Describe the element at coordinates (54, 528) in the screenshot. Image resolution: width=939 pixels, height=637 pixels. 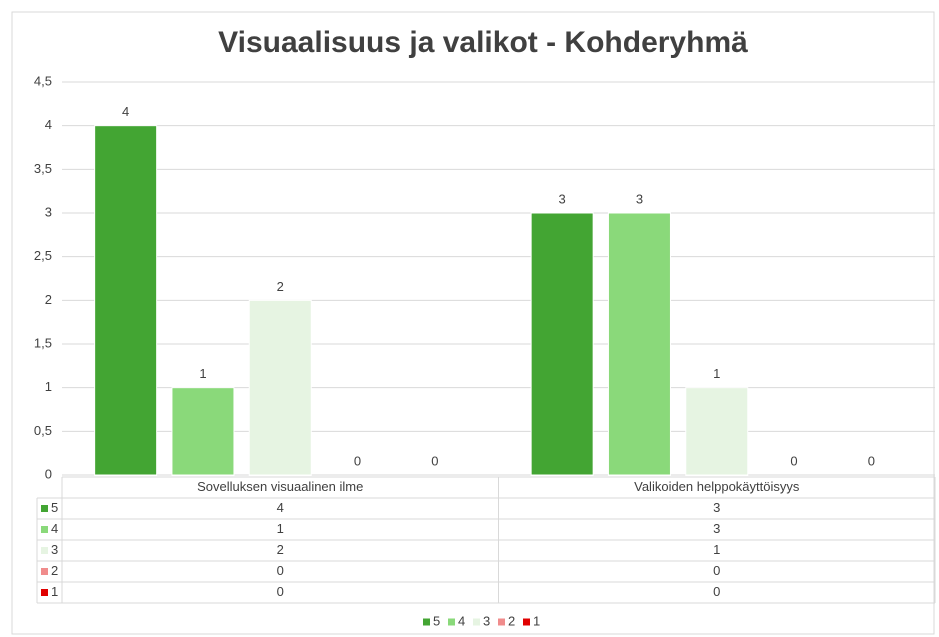
I see `table-series-name: 4` at that location.